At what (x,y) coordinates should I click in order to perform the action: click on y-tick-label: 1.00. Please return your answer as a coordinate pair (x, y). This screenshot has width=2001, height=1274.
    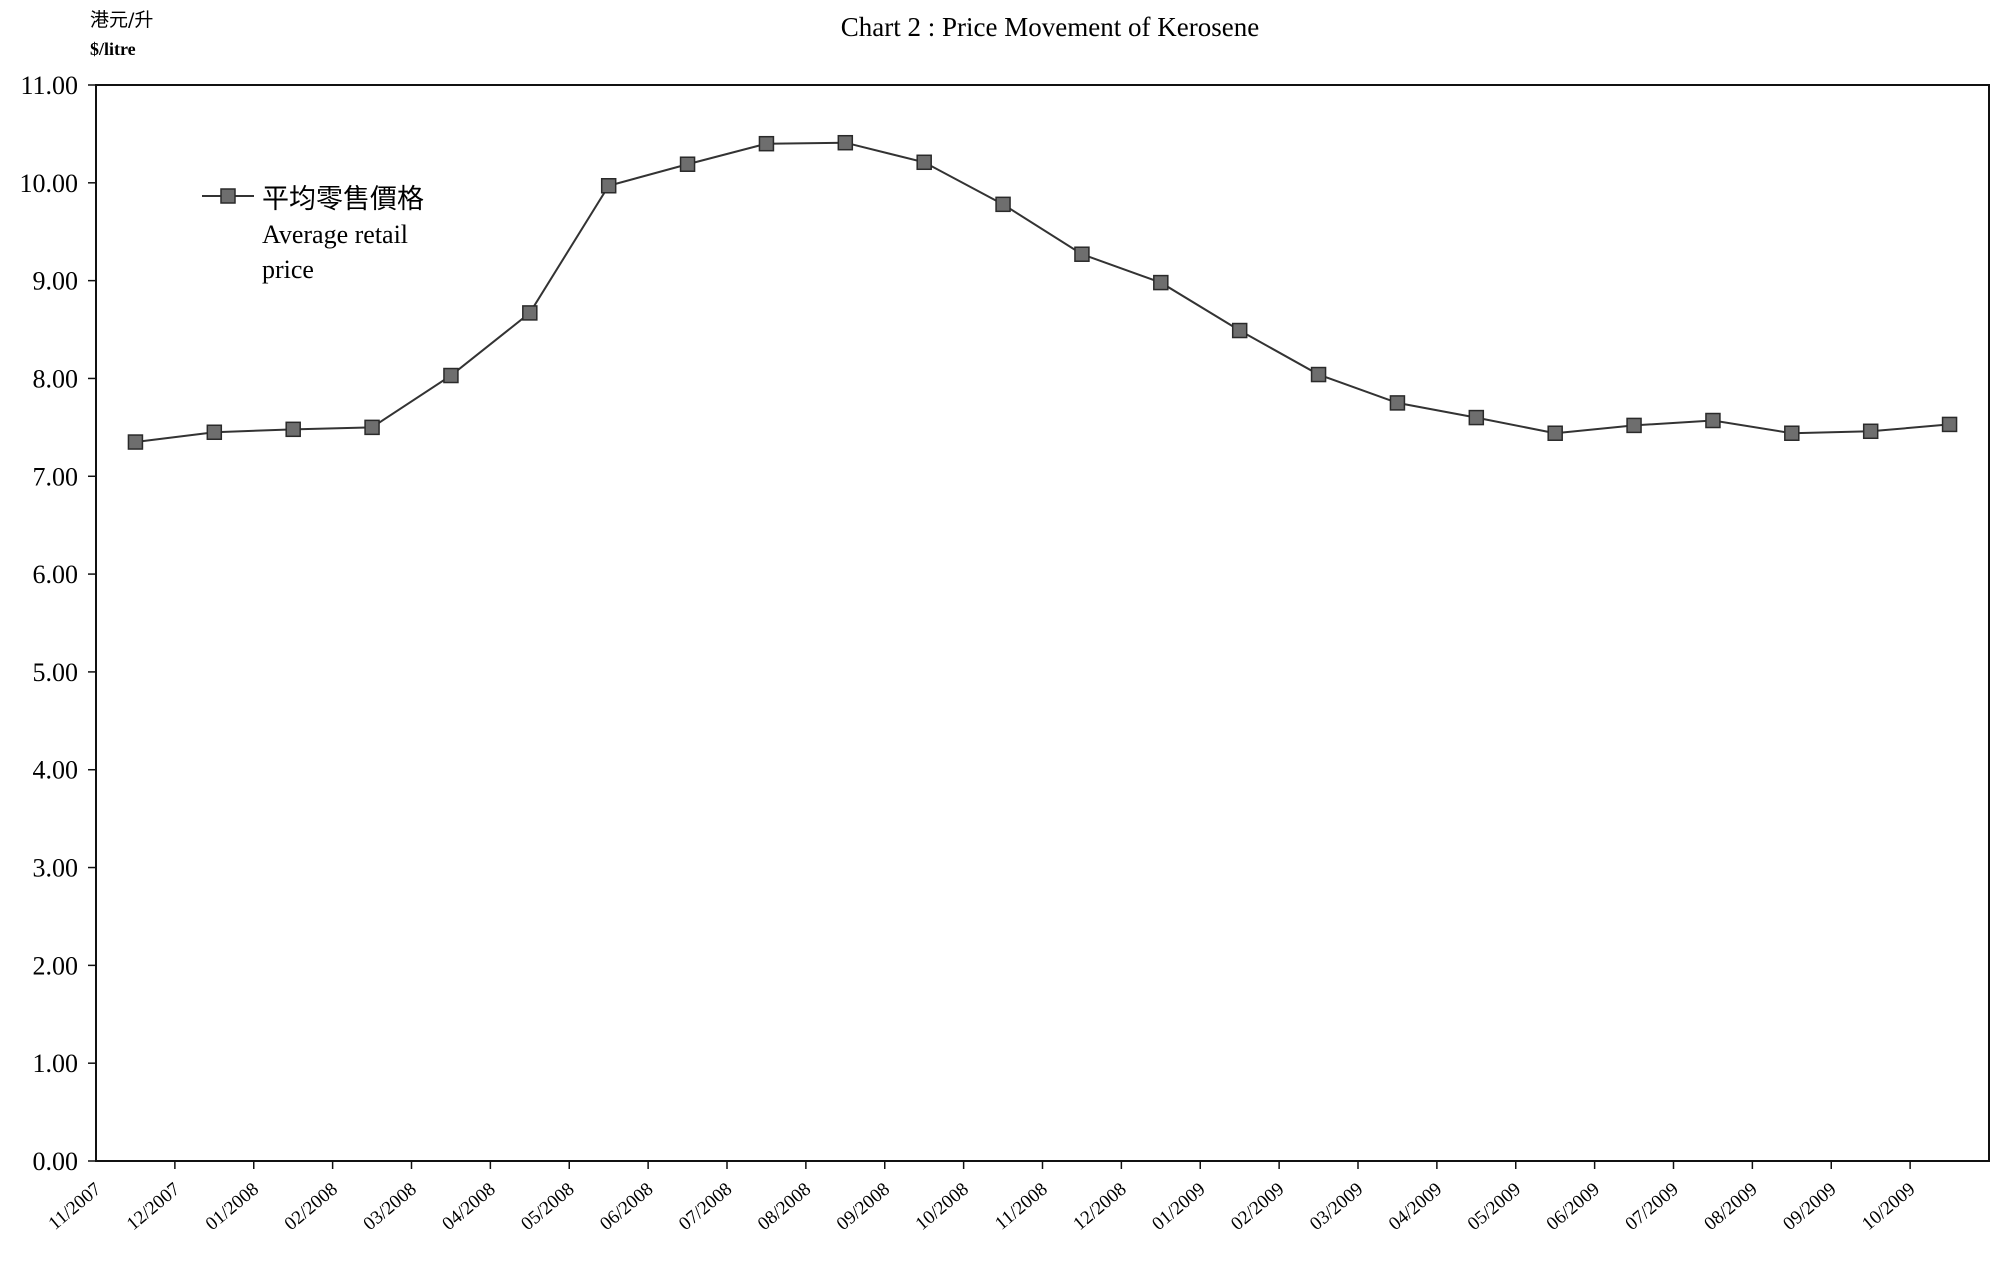
    Looking at the image, I should click on (56, 1063).